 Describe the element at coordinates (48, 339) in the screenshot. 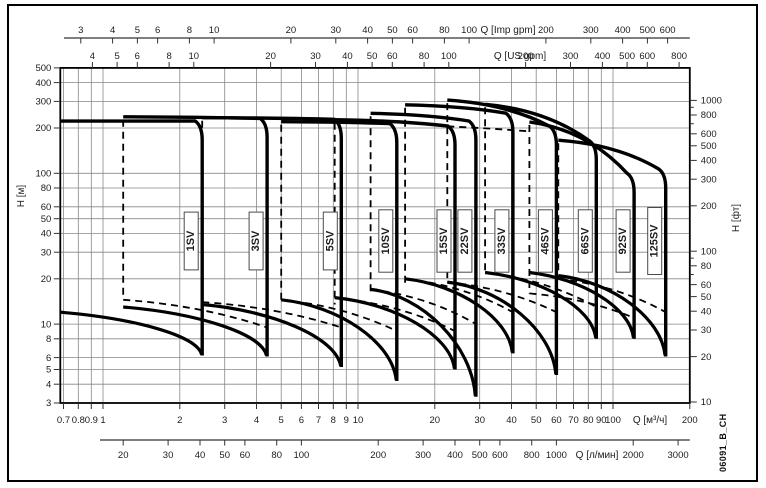

I see `left-axis-tick-label: 8` at that location.